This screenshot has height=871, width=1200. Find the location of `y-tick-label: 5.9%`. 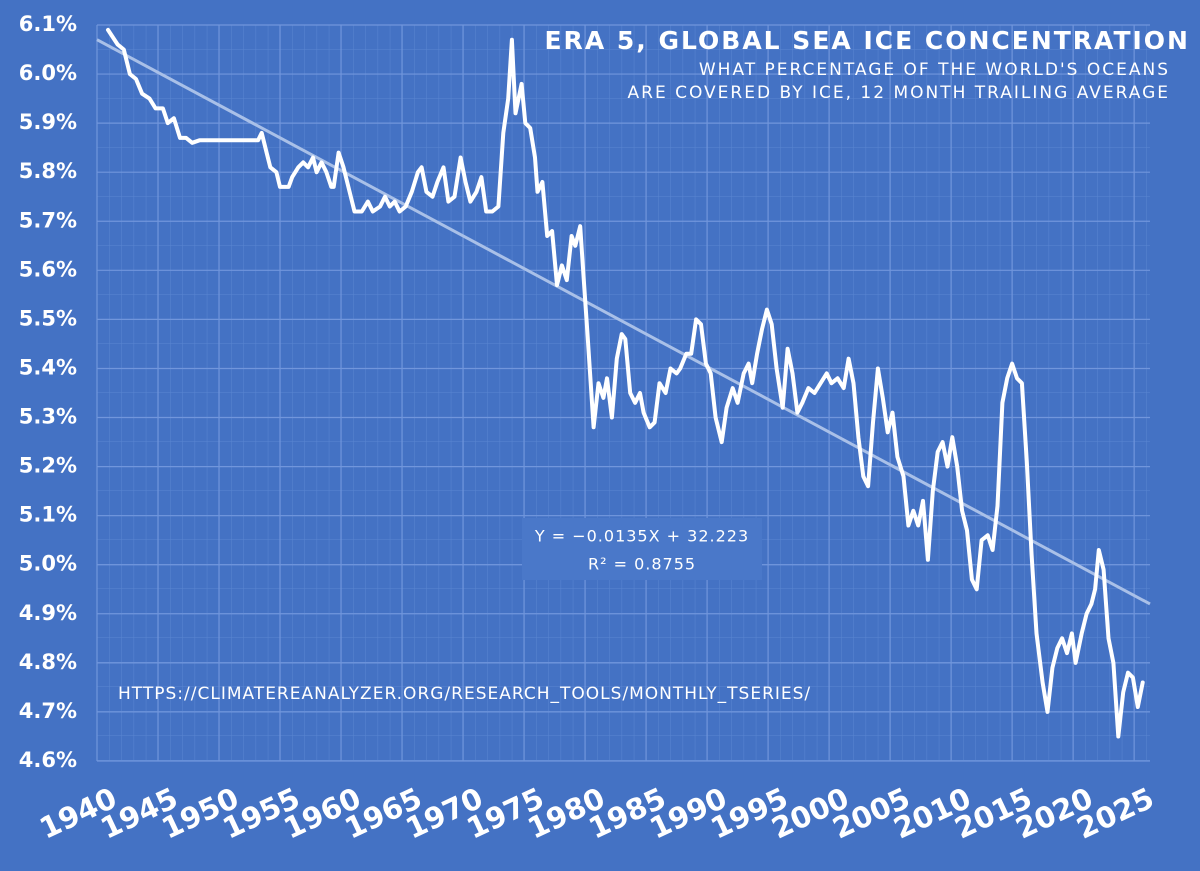

y-tick-label: 5.9% is located at coordinates (48, 122).